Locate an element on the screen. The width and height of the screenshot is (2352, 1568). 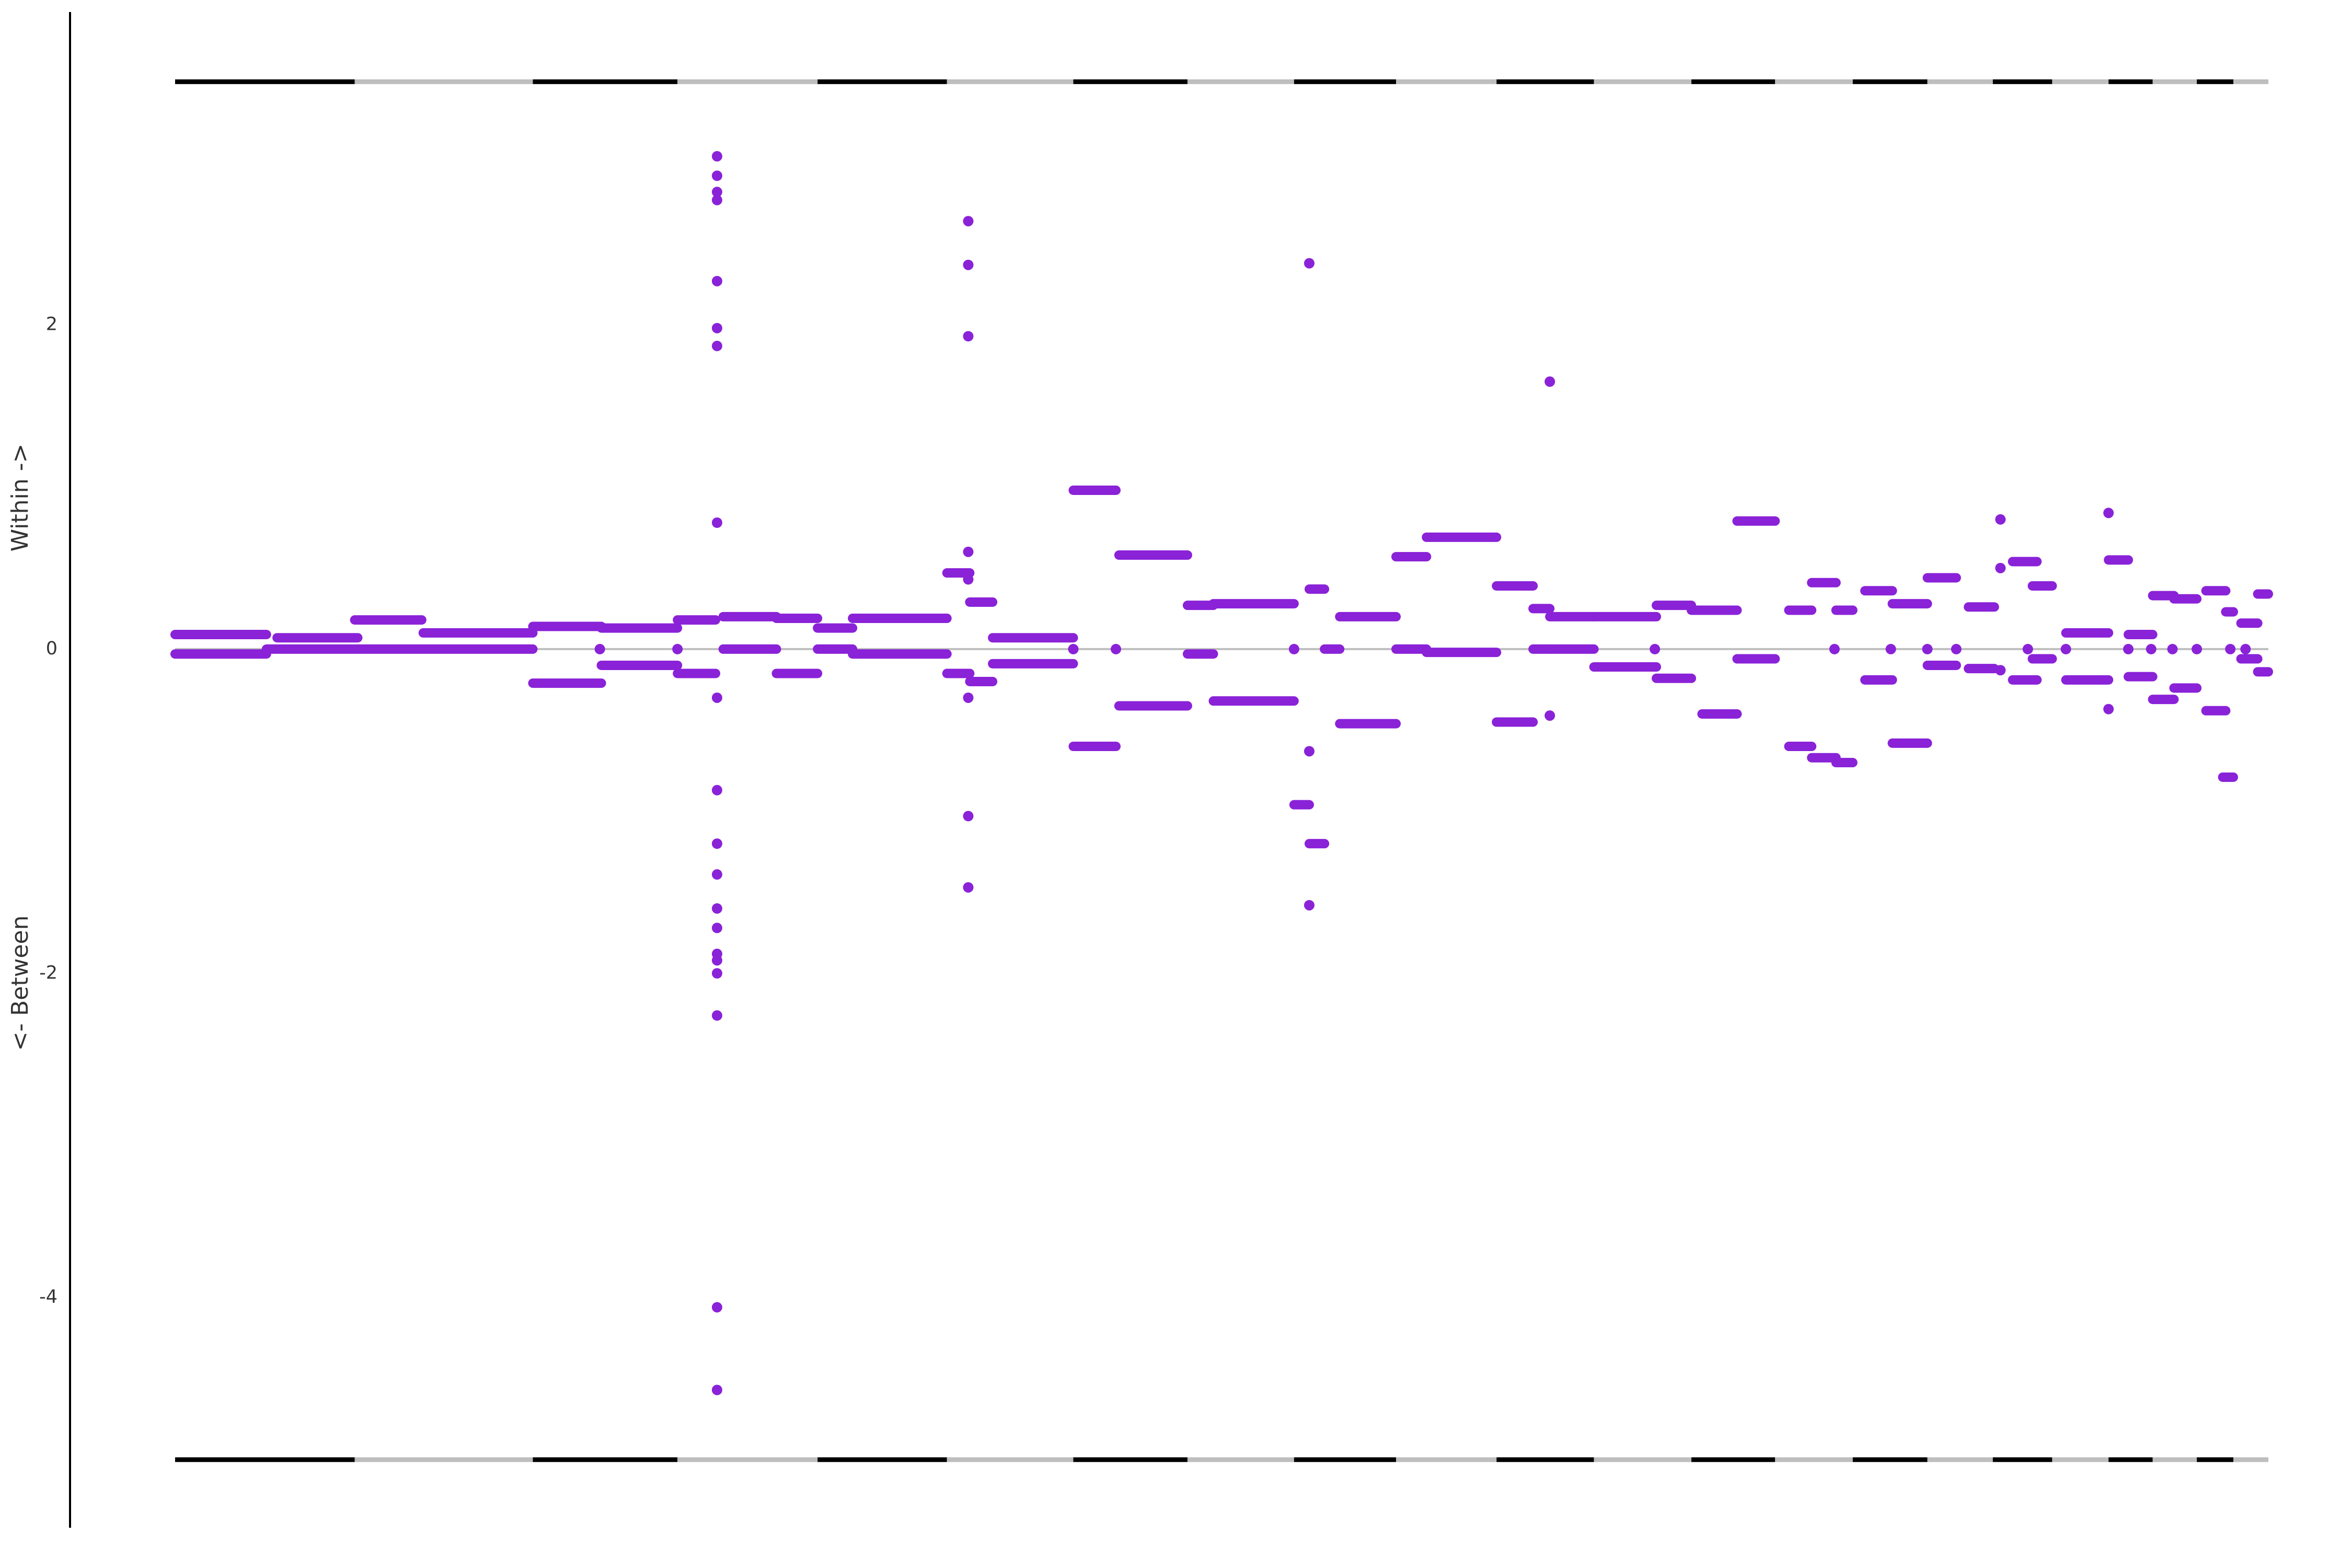
y-axis-label-top: Within -> is located at coordinates (20, 498).